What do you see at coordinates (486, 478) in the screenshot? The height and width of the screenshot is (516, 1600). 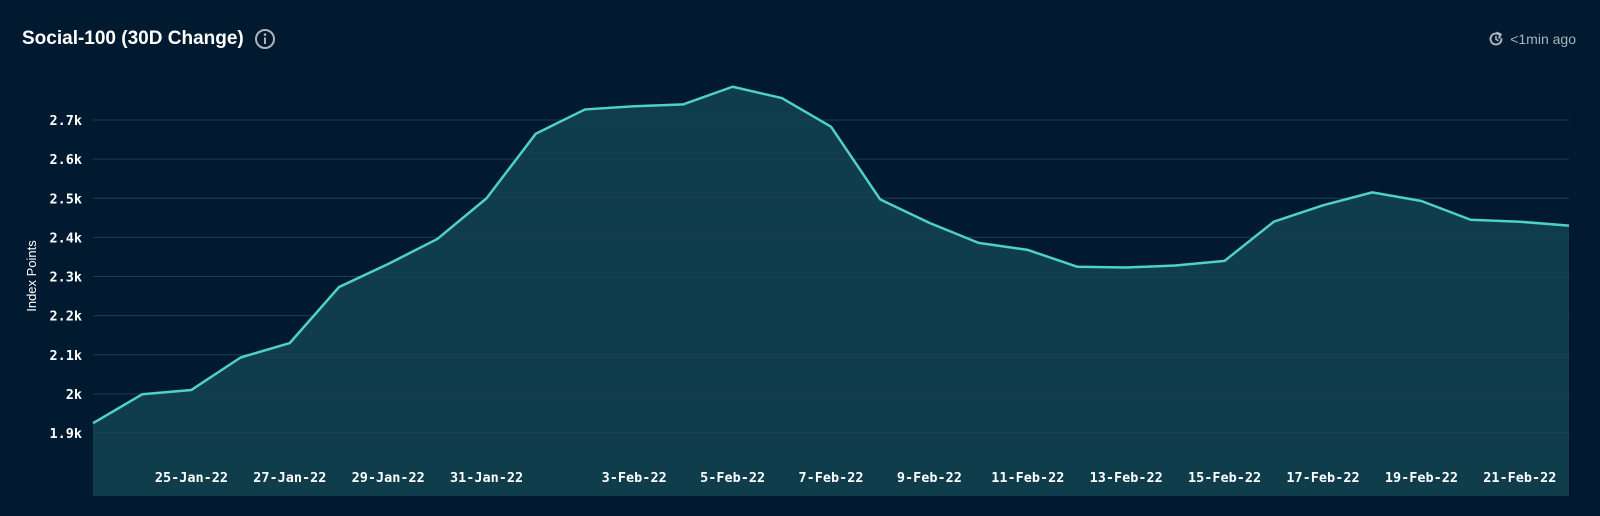 I see `x-tick-label: 31-Jan-22` at bounding box center [486, 478].